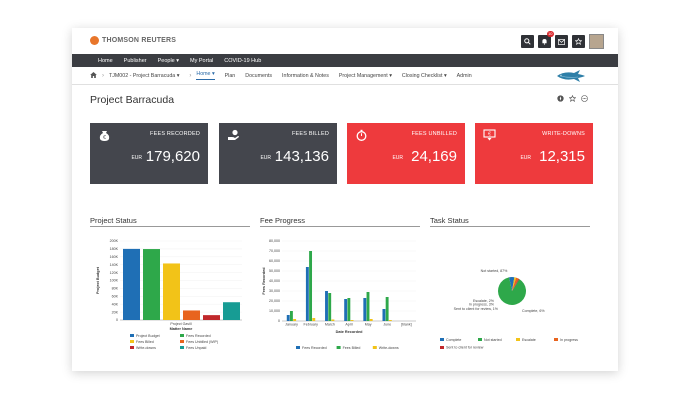 The width and height of the screenshot is (700, 400). I want to click on bar-fees-recorded-april, so click(346, 310).